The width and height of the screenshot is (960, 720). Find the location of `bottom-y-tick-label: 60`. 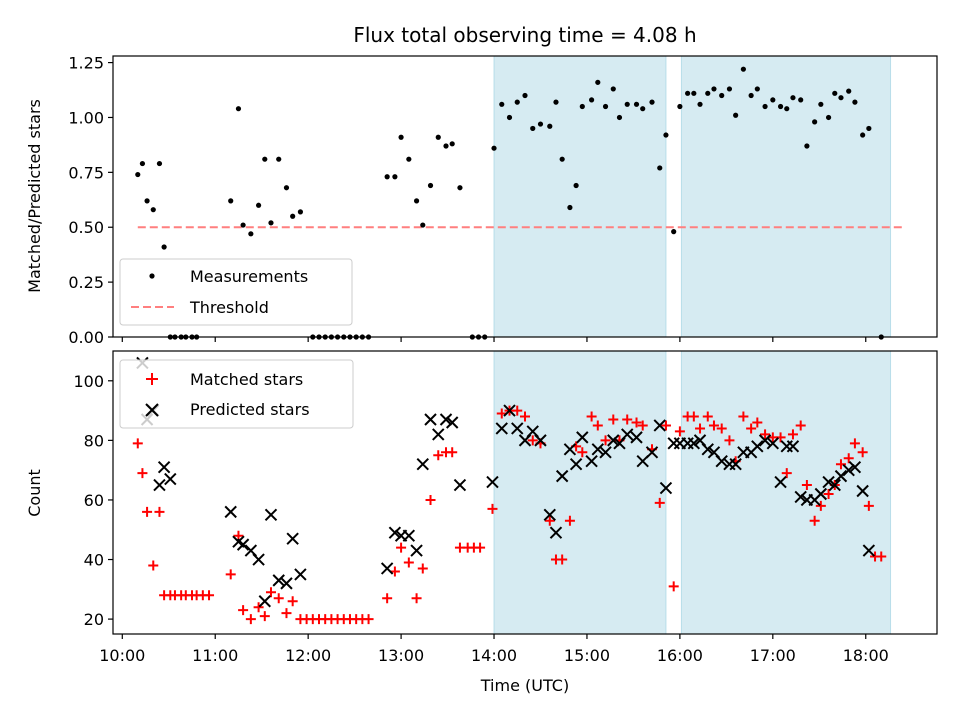

bottom-y-tick-label: 60 is located at coordinates (94, 500).